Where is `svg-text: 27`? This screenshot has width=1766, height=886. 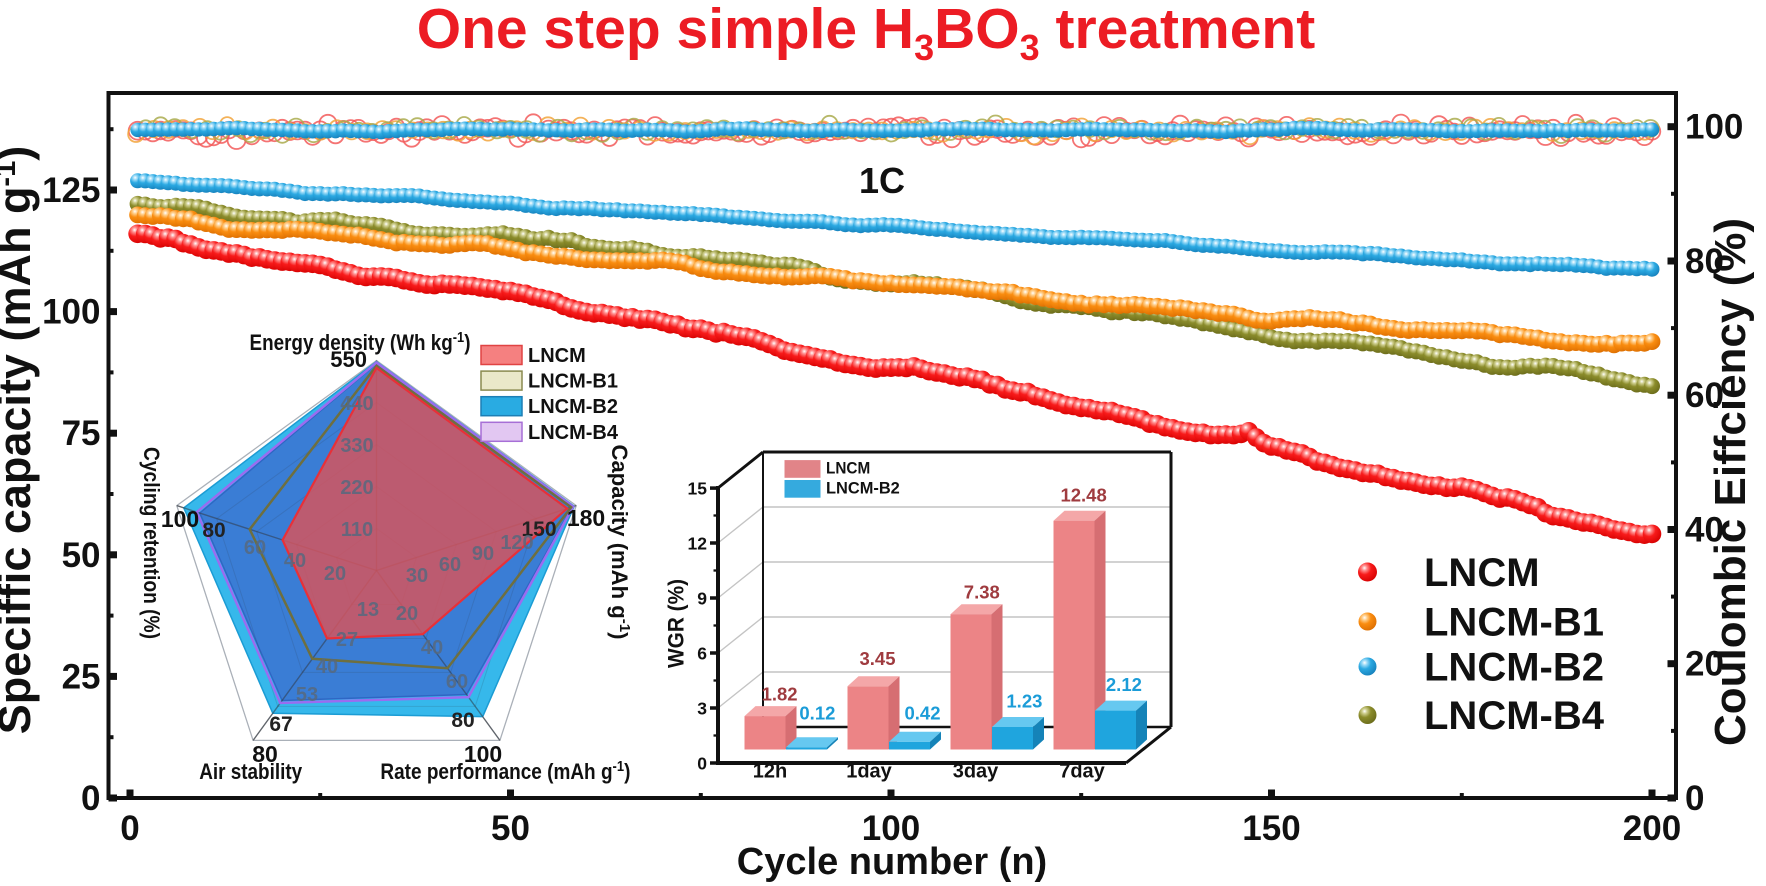
svg-text: 27 is located at coordinates (347, 640).